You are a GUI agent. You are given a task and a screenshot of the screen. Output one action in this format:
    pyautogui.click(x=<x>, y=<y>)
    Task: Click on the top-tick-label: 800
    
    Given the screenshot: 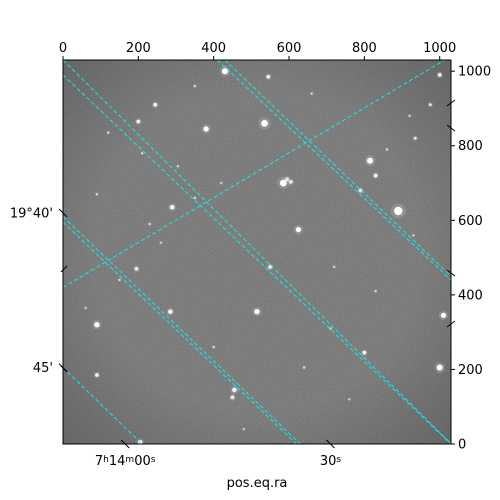 What is the action you would take?
    pyautogui.click(x=364, y=48)
    